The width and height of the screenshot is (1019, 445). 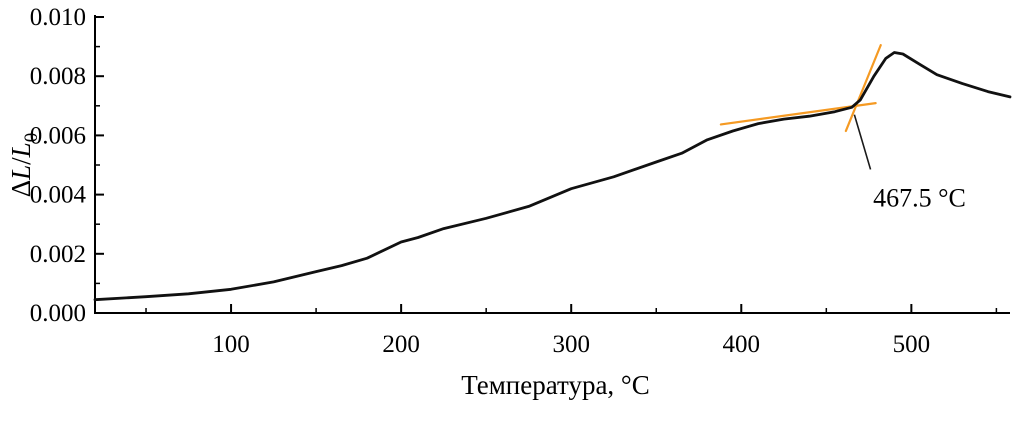 What do you see at coordinates (58, 76) in the screenshot?
I see `y-tick-label: 0.008` at bounding box center [58, 76].